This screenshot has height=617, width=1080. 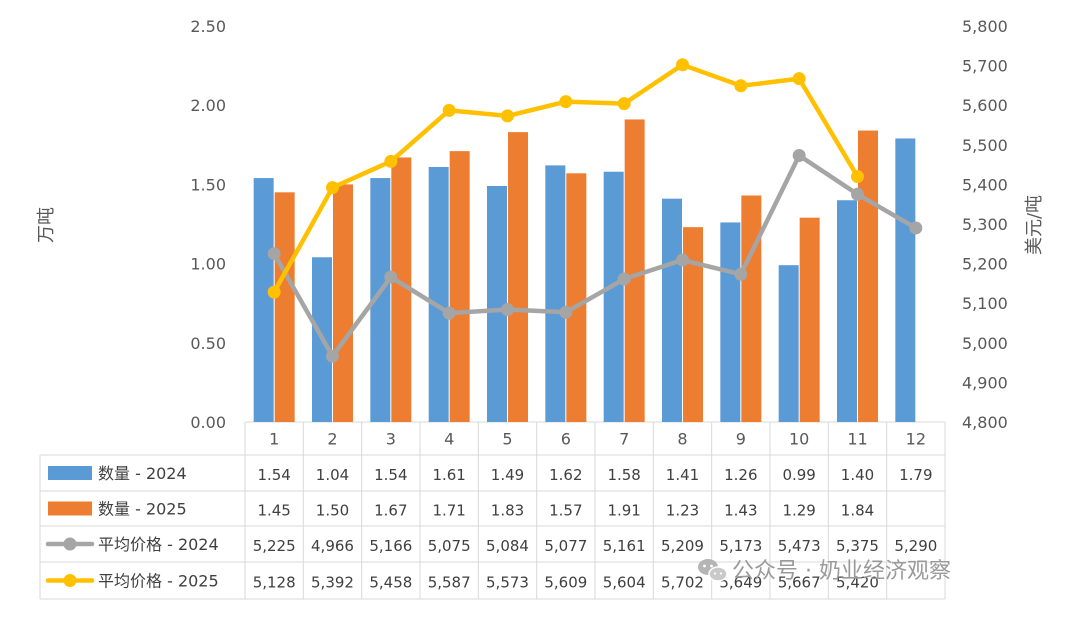 I want to click on table-cell-value: 5,084, so click(x=507, y=546).